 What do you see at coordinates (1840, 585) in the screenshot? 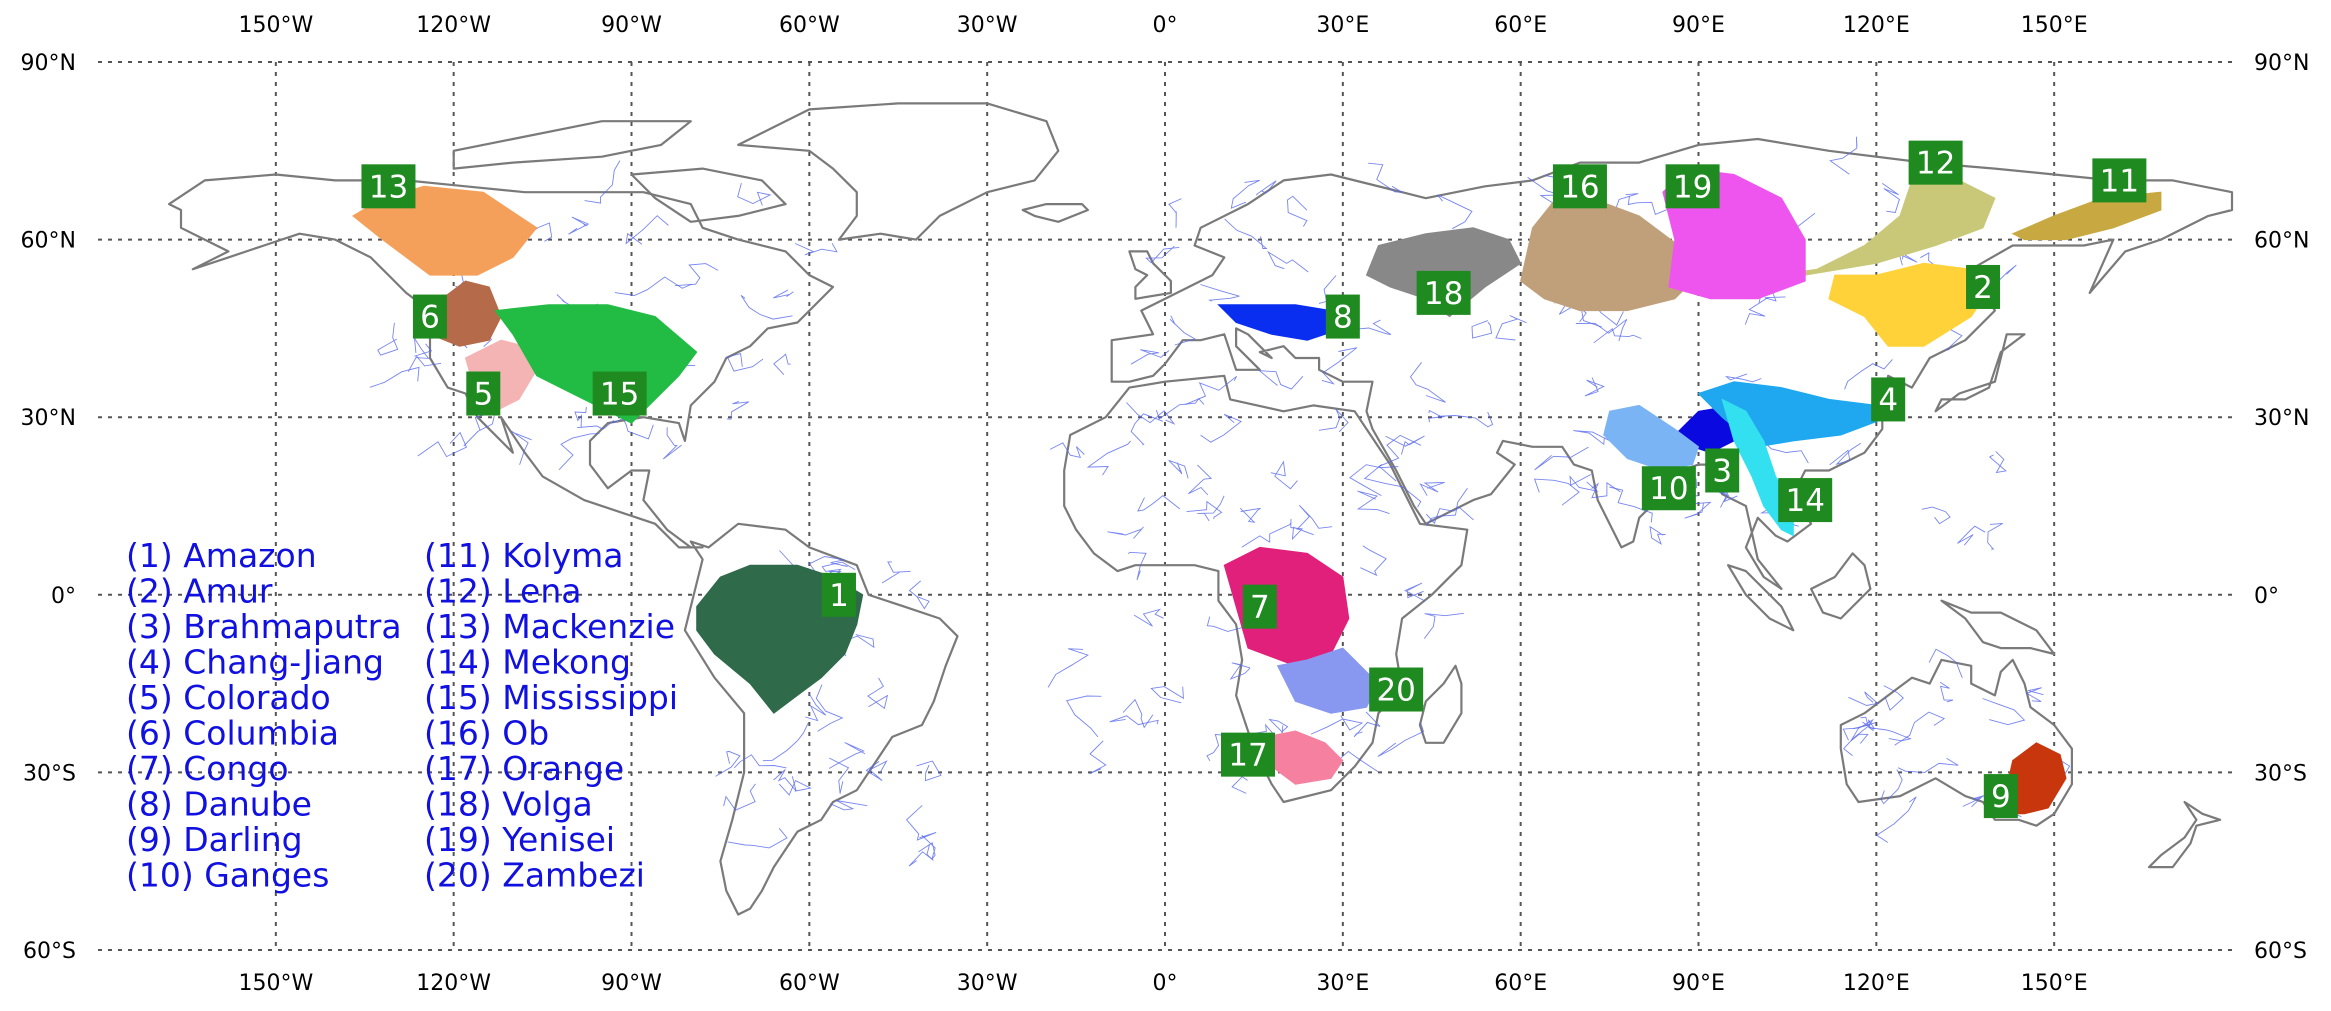
I see `borneo-outline` at bounding box center [1840, 585].